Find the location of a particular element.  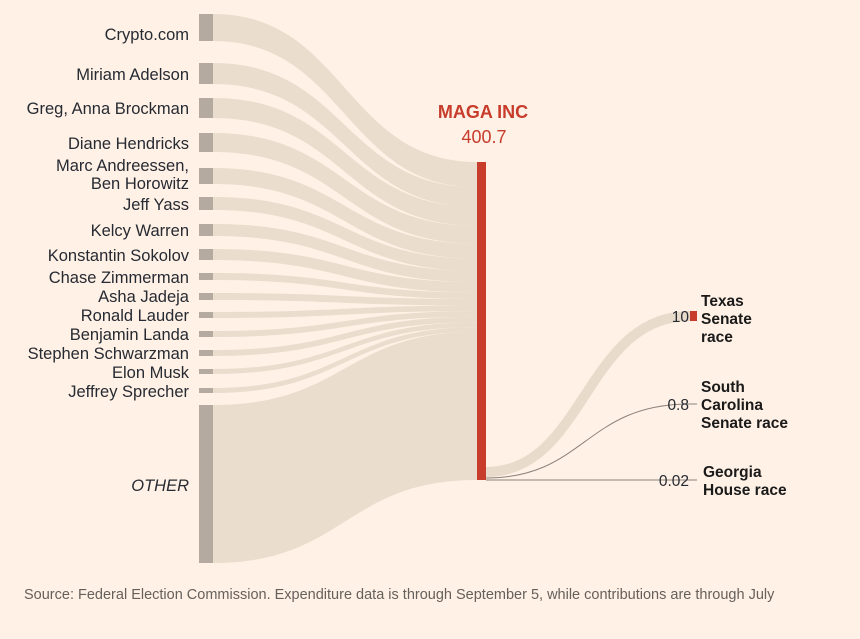

donor-label: Kelcy Warren is located at coordinates (140, 231).